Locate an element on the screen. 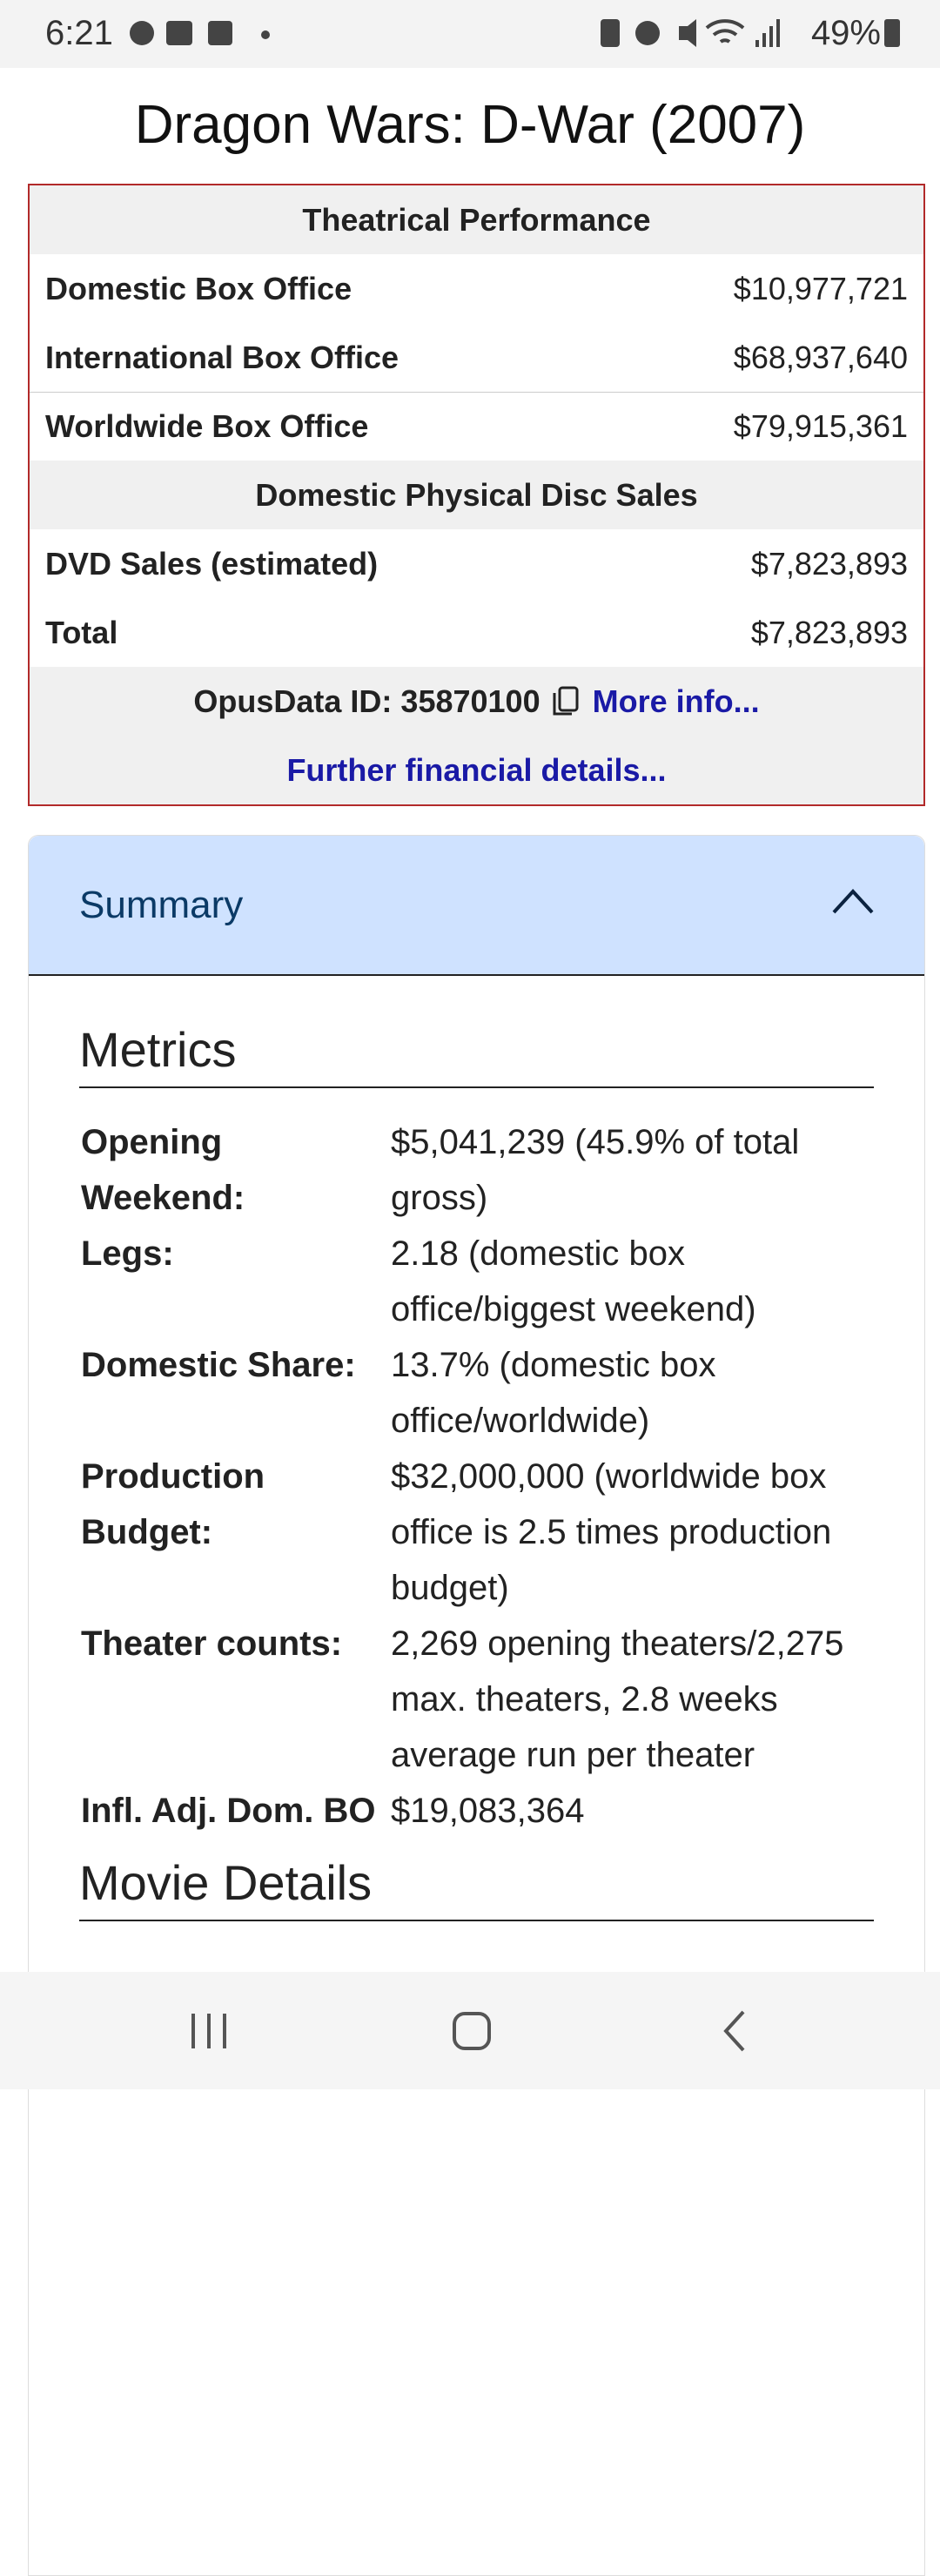 This screenshot has height=2576, width=940. recents-button is located at coordinates (208, 2031).